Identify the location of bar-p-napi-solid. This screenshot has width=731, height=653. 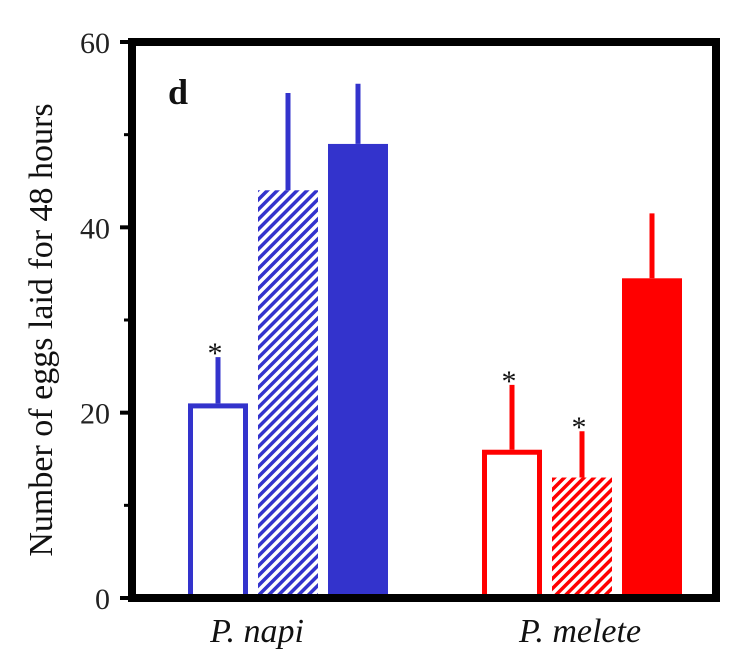
(358, 371).